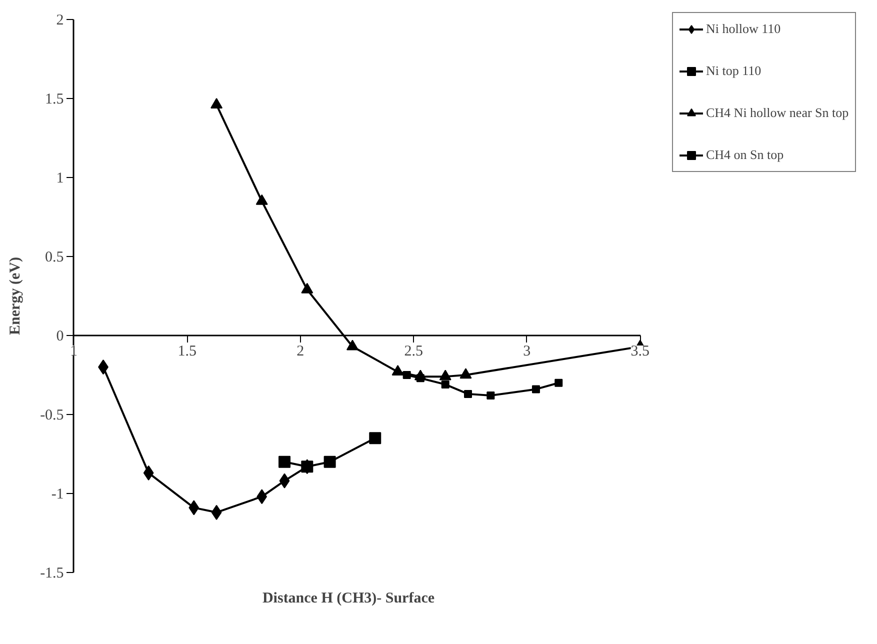  I want to click on legend-label: Ni top 110, so click(734, 71).